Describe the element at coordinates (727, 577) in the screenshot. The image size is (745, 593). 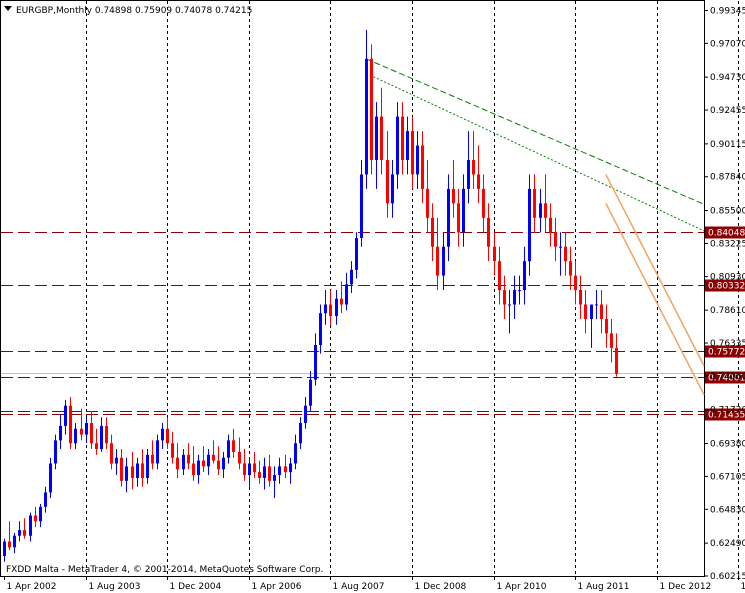
I see `y-tick-label: 0.60215` at that location.